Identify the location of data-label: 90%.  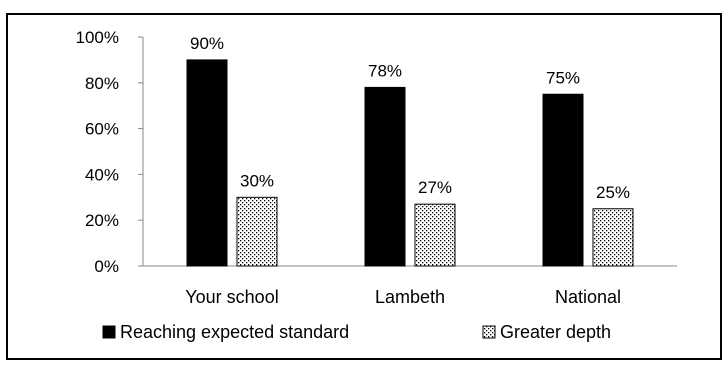
(207, 43).